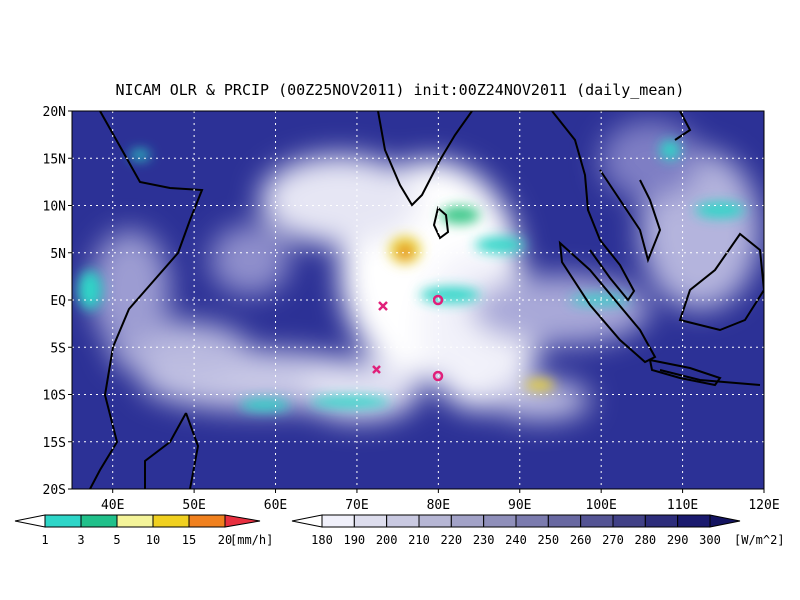 The height and width of the screenshot is (600, 800). Describe the element at coordinates (322, 540) in the screenshot. I see `colorbar-label: 180` at that location.